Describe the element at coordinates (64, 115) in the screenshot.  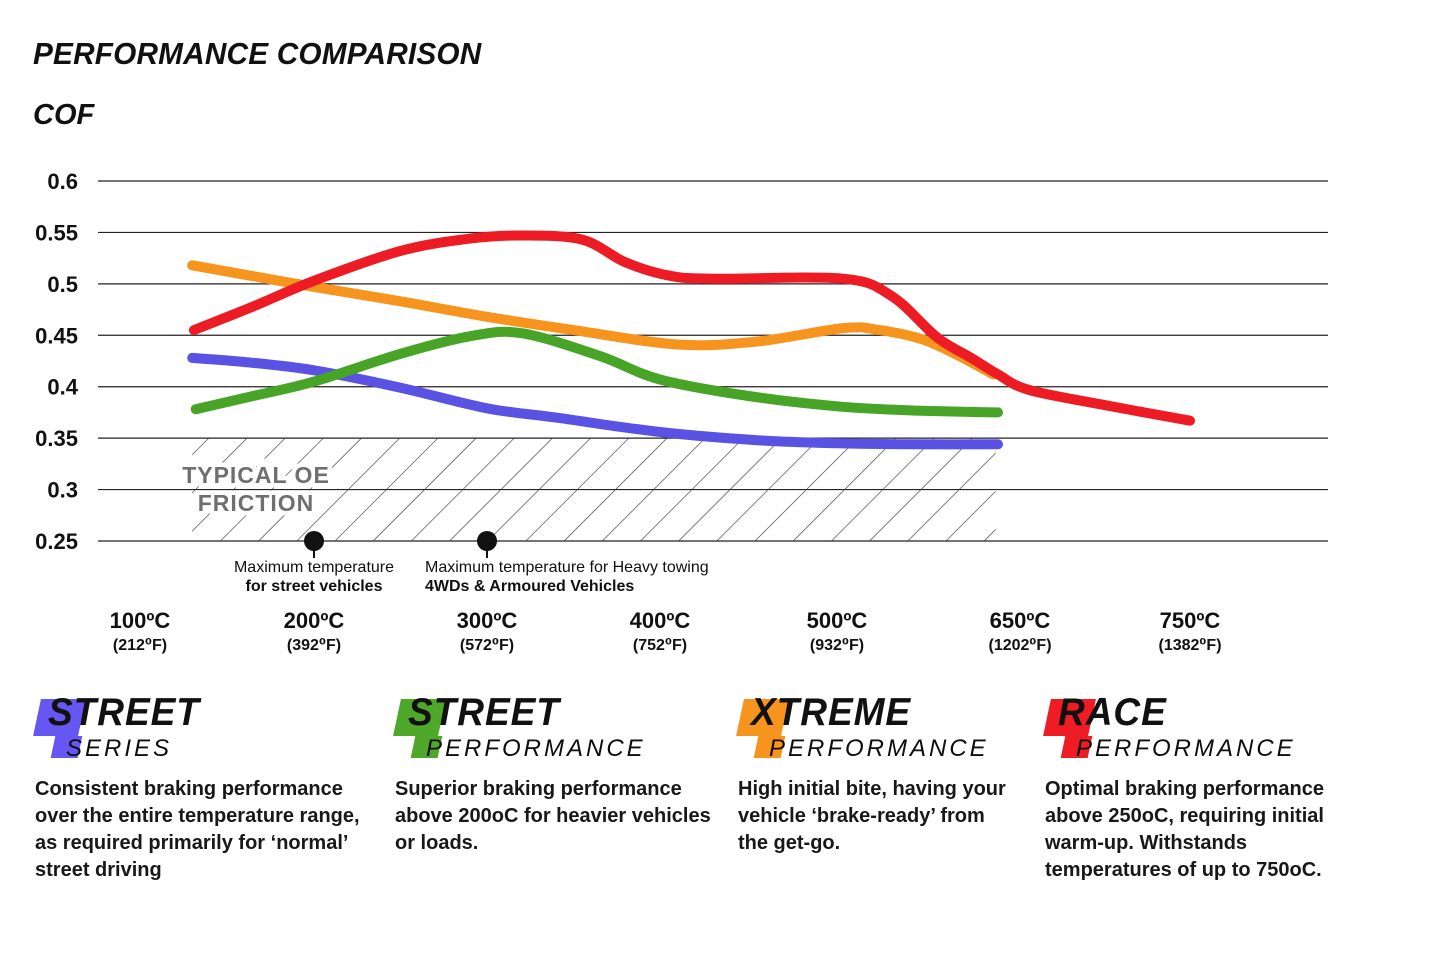
I see `y-axis-title: COF` at that location.